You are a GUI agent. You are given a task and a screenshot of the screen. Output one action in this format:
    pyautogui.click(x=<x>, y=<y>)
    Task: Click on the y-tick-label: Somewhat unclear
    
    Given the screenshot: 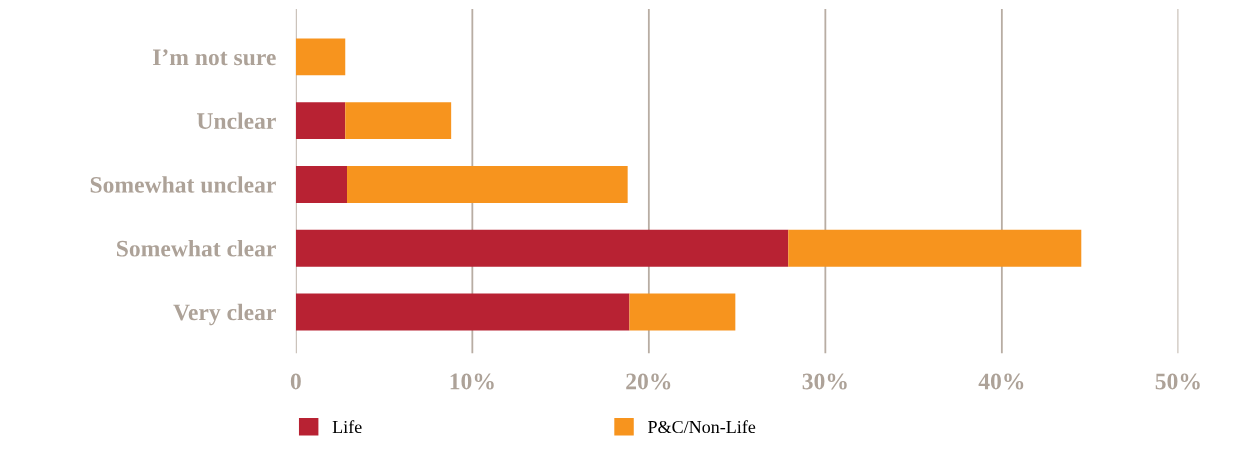 What is the action you would take?
    pyautogui.click(x=183, y=184)
    